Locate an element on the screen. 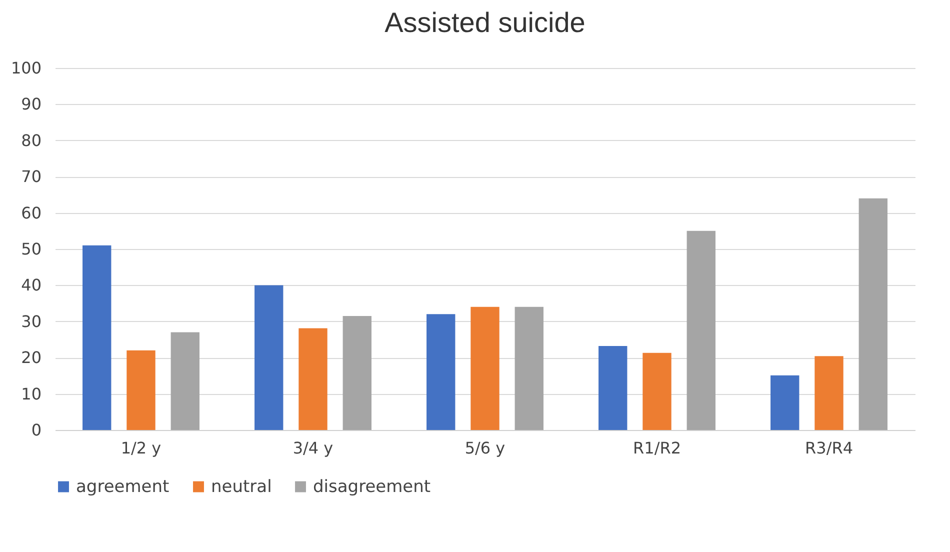 The image size is (950, 552). x-tick-label: R3/R4 is located at coordinates (829, 448).